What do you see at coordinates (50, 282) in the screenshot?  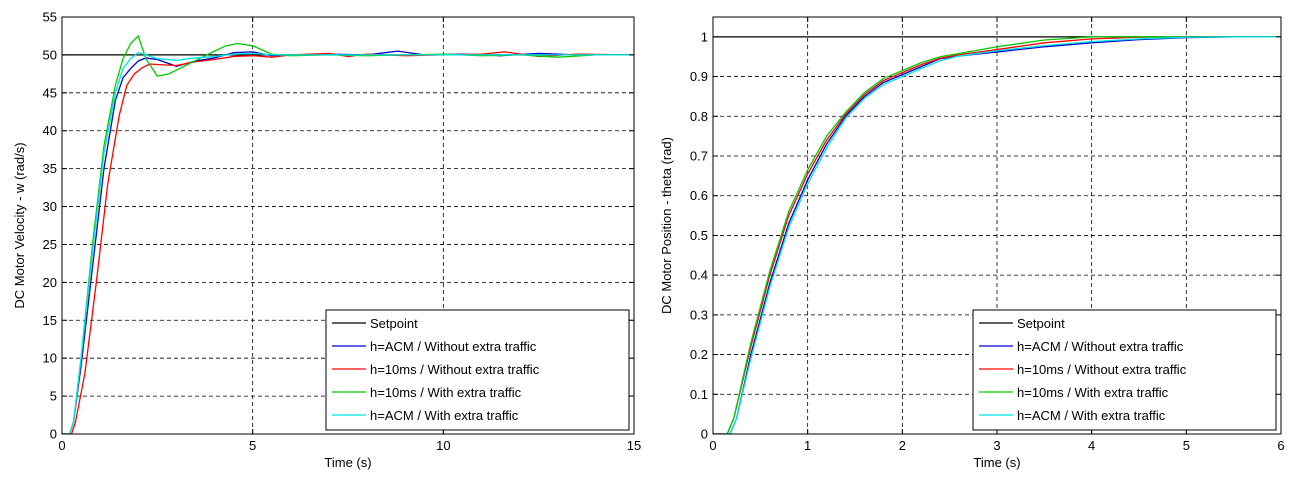 I see `y-tick-label: 20` at bounding box center [50, 282].